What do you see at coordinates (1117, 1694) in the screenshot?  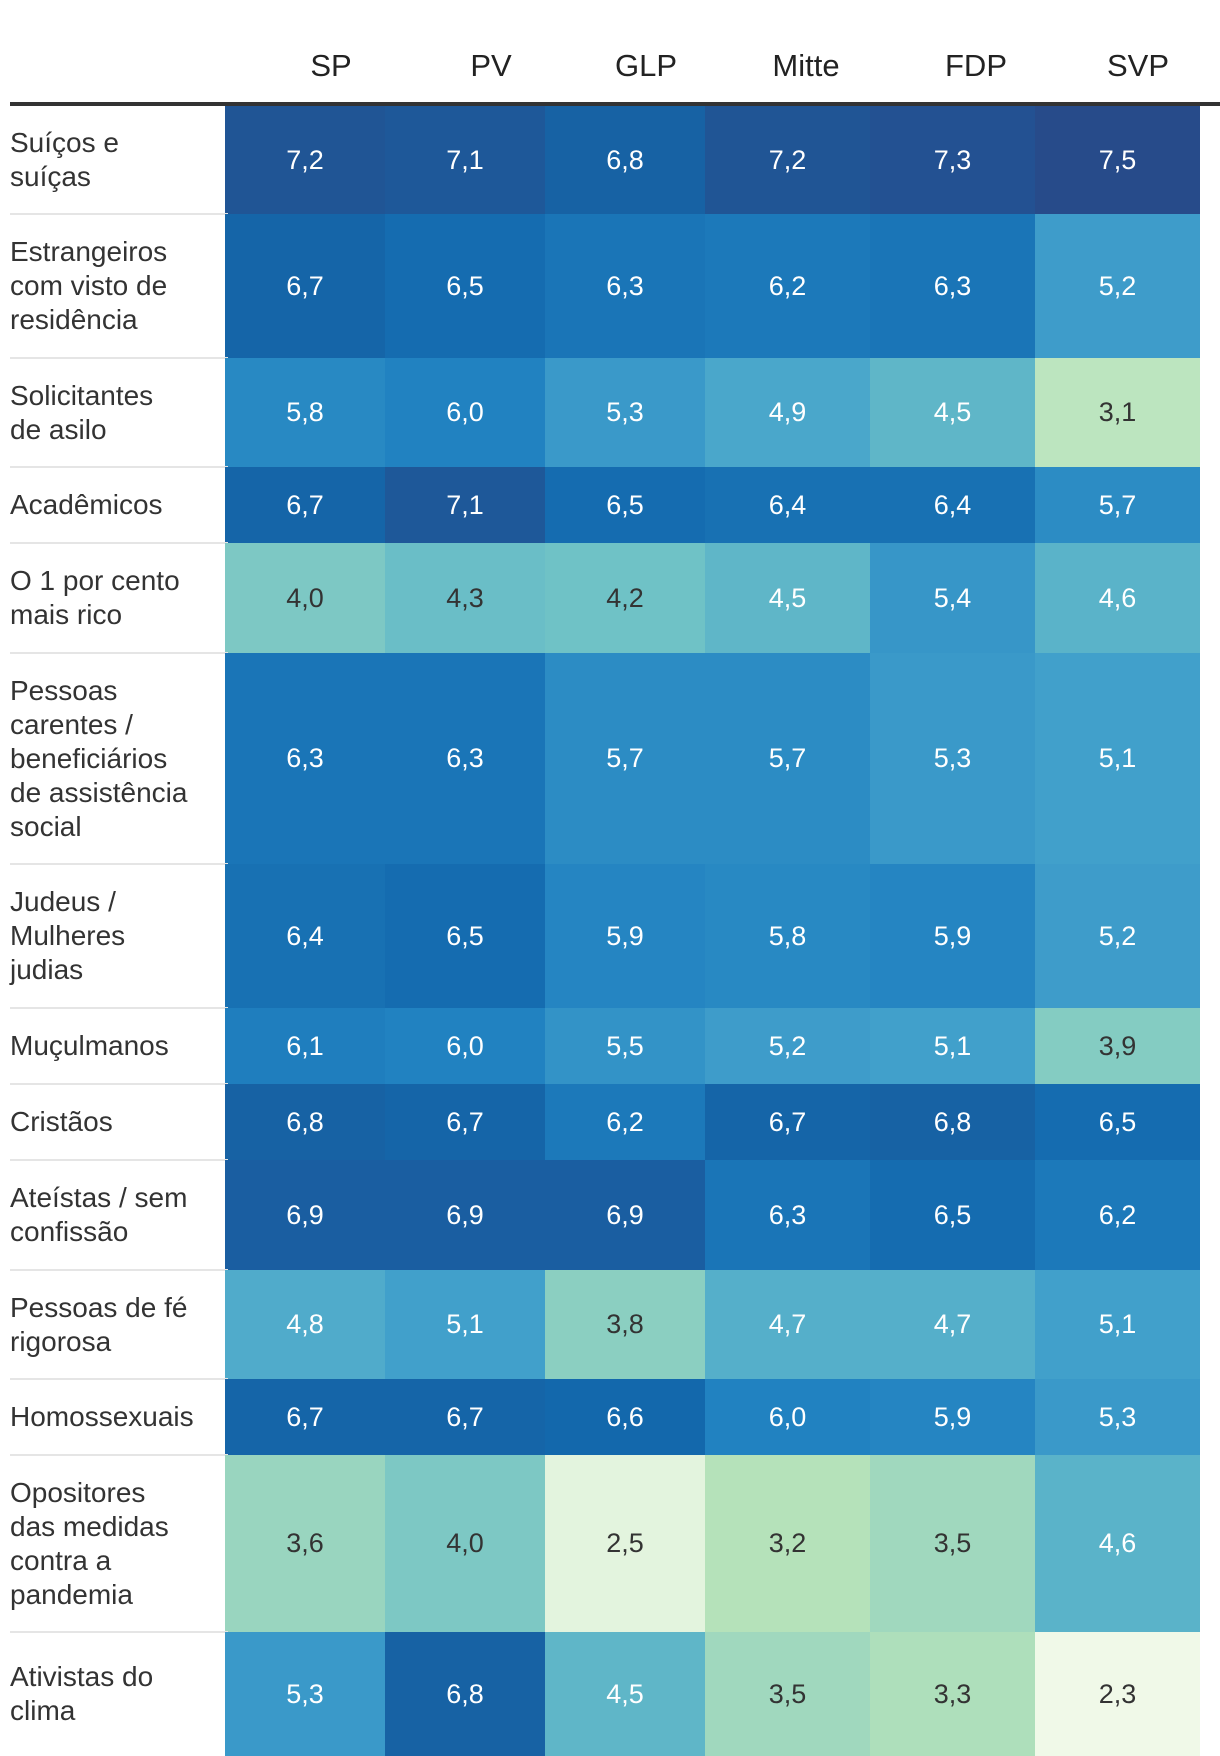 I see `heatmap-cell: 2,3` at bounding box center [1117, 1694].